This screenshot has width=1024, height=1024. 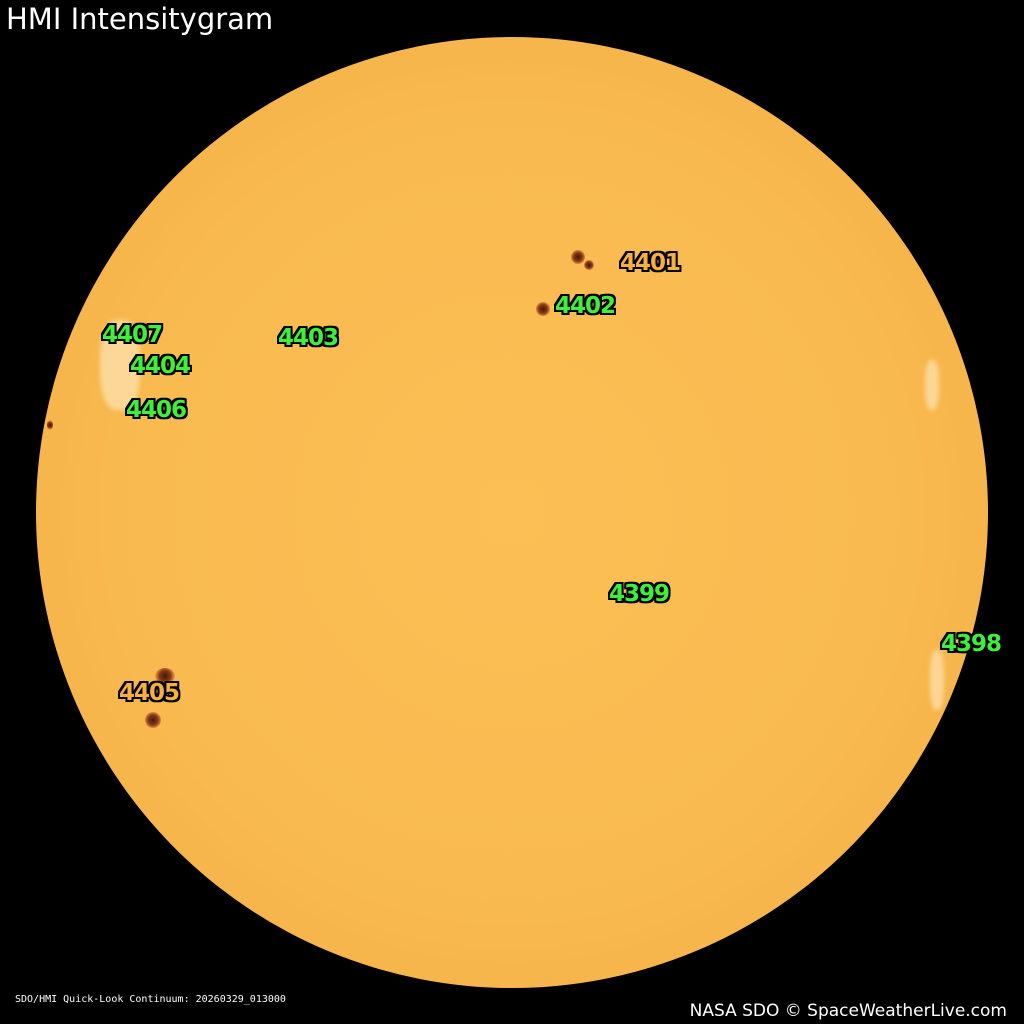 What do you see at coordinates (156, 410) in the screenshot?
I see `region-label-4406: 4406` at bounding box center [156, 410].